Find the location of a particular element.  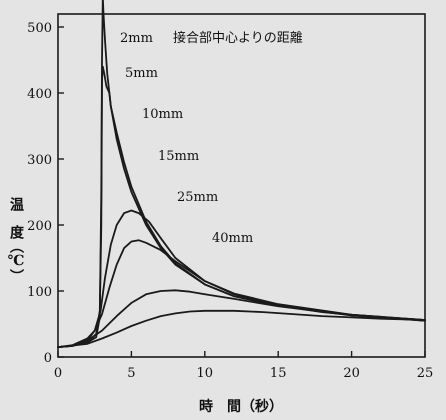

y-axis-title: 温 度（℃） is located at coordinates (16, 240).